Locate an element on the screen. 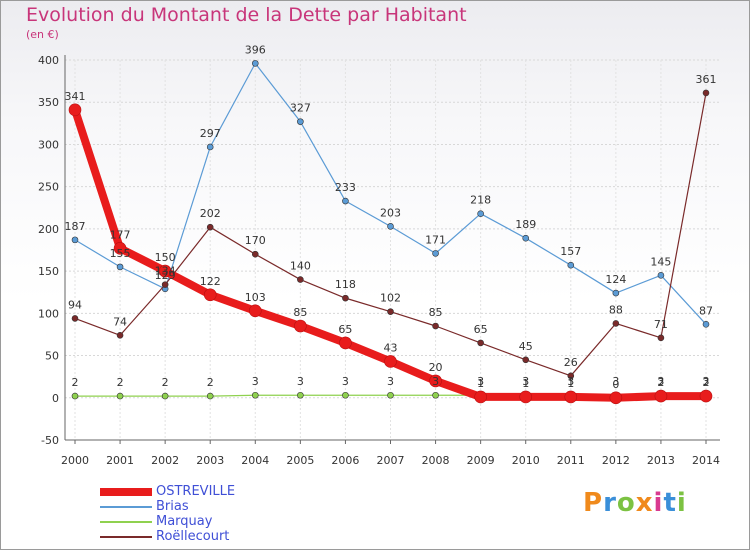  data-label: 361 is located at coordinates (706, 79).